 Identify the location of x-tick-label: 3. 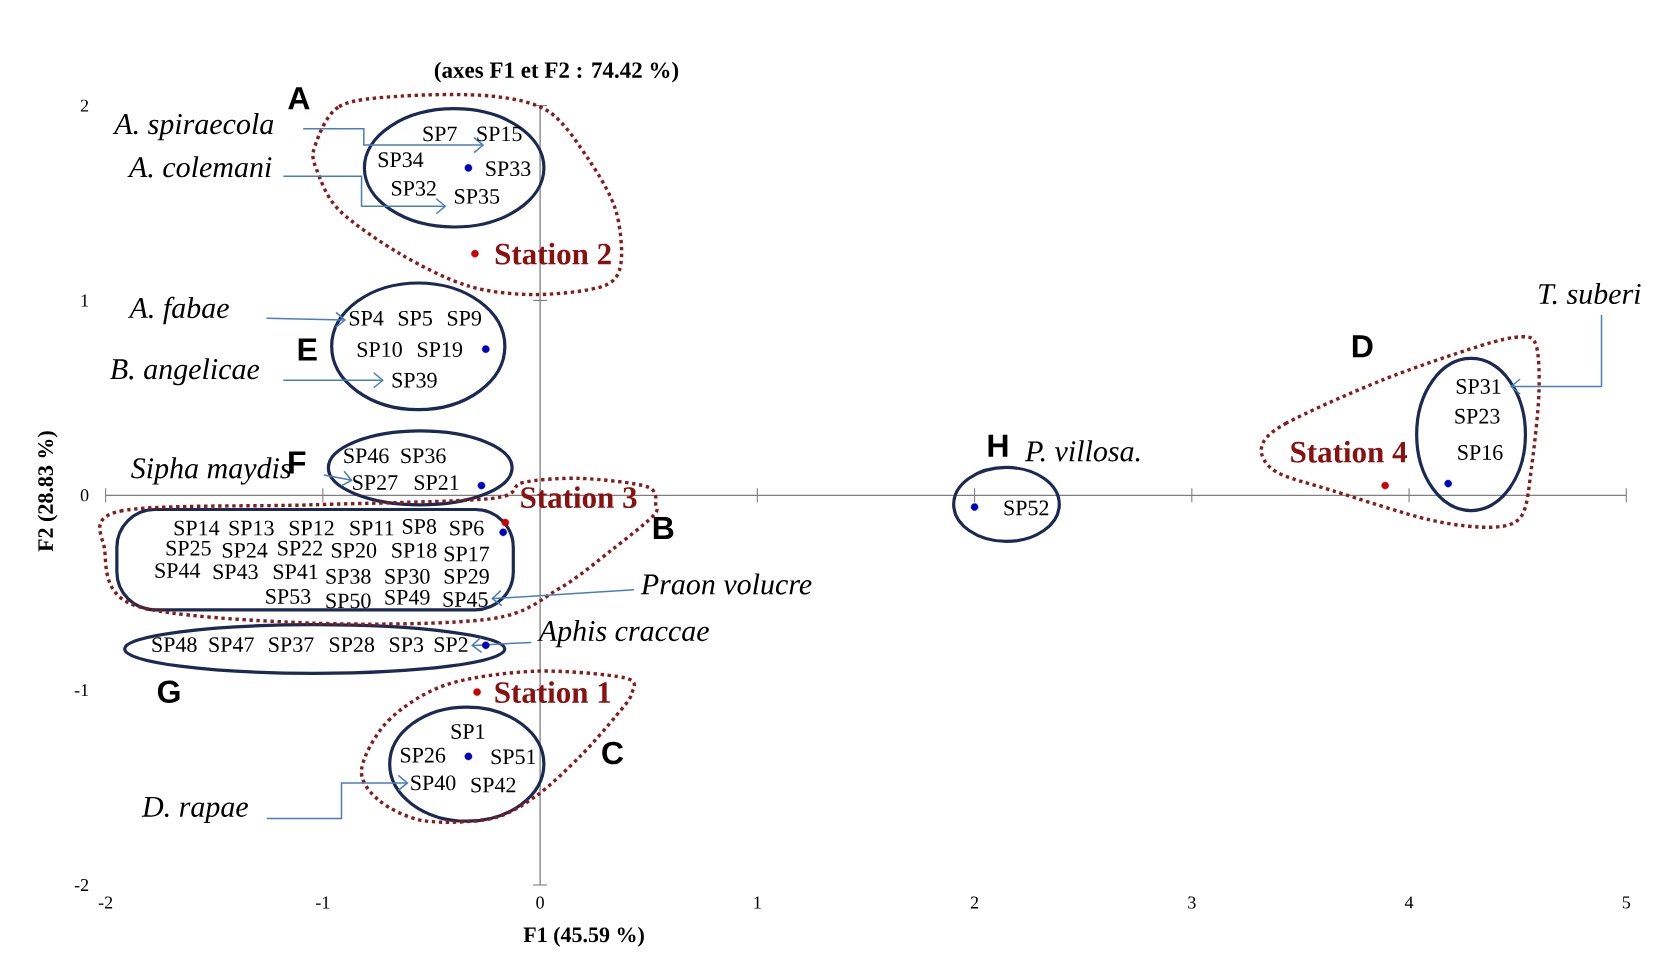
(1192, 902).